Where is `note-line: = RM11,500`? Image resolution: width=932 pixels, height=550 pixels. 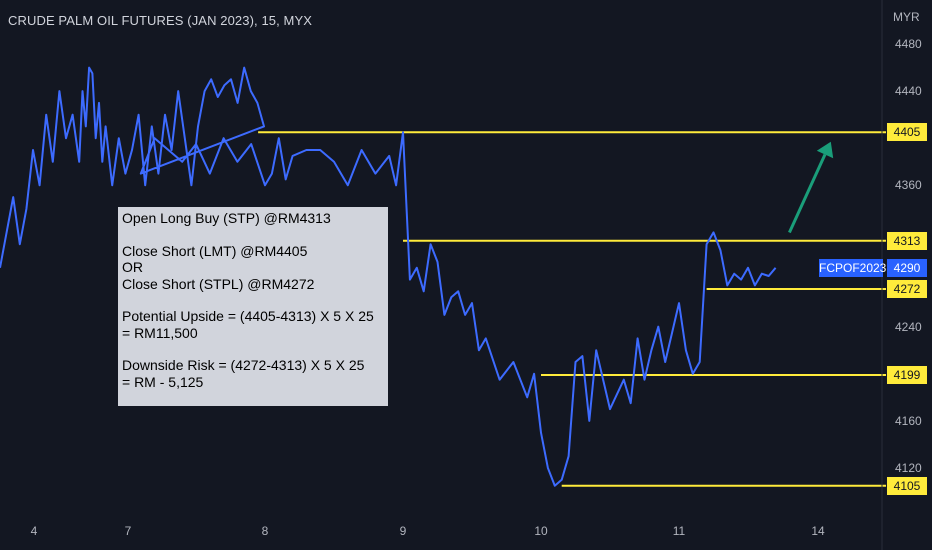 note-line: = RM11,500 is located at coordinates (160, 332).